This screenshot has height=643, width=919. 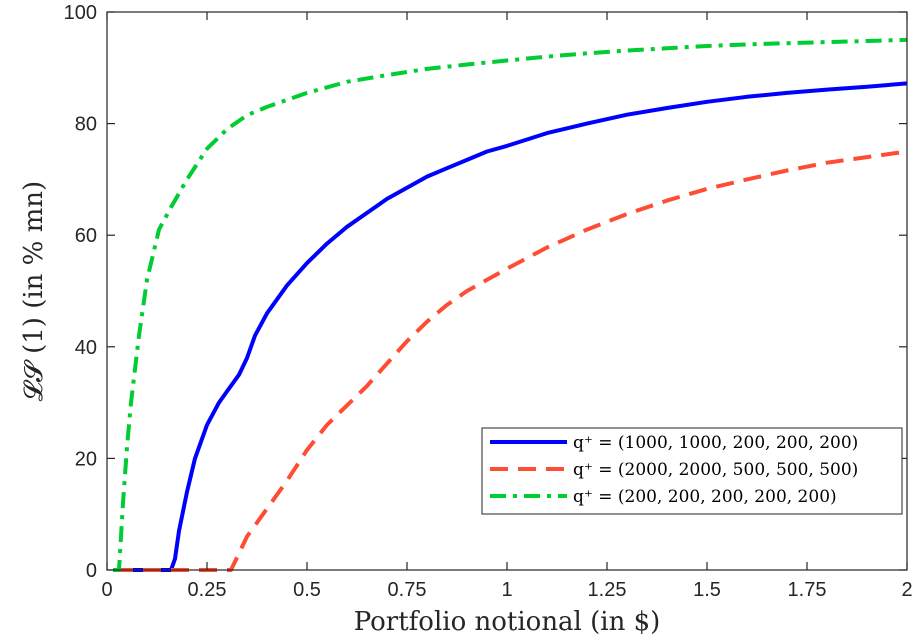 What do you see at coordinates (106, 590) in the screenshot?
I see `x-tick-label: 0` at bounding box center [106, 590].